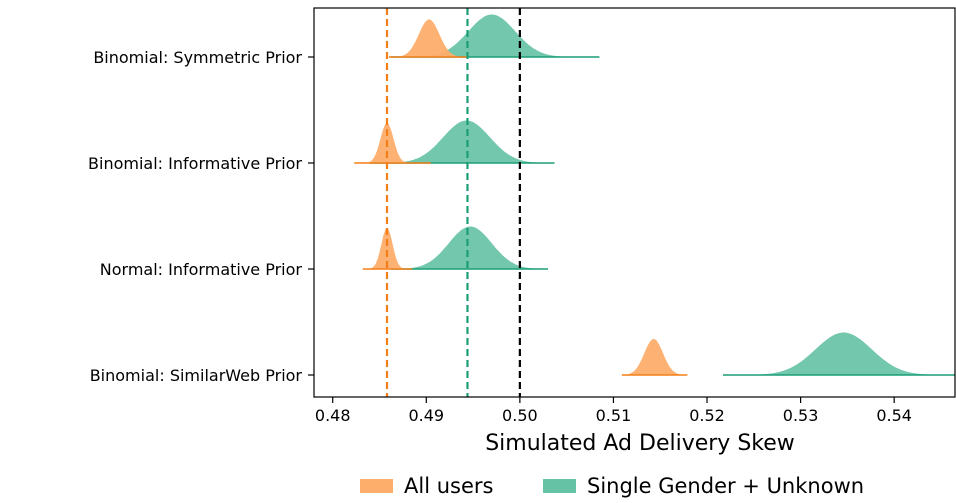  What do you see at coordinates (448, 486) in the screenshot?
I see `legend-label: All users` at bounding box center [448, 486].